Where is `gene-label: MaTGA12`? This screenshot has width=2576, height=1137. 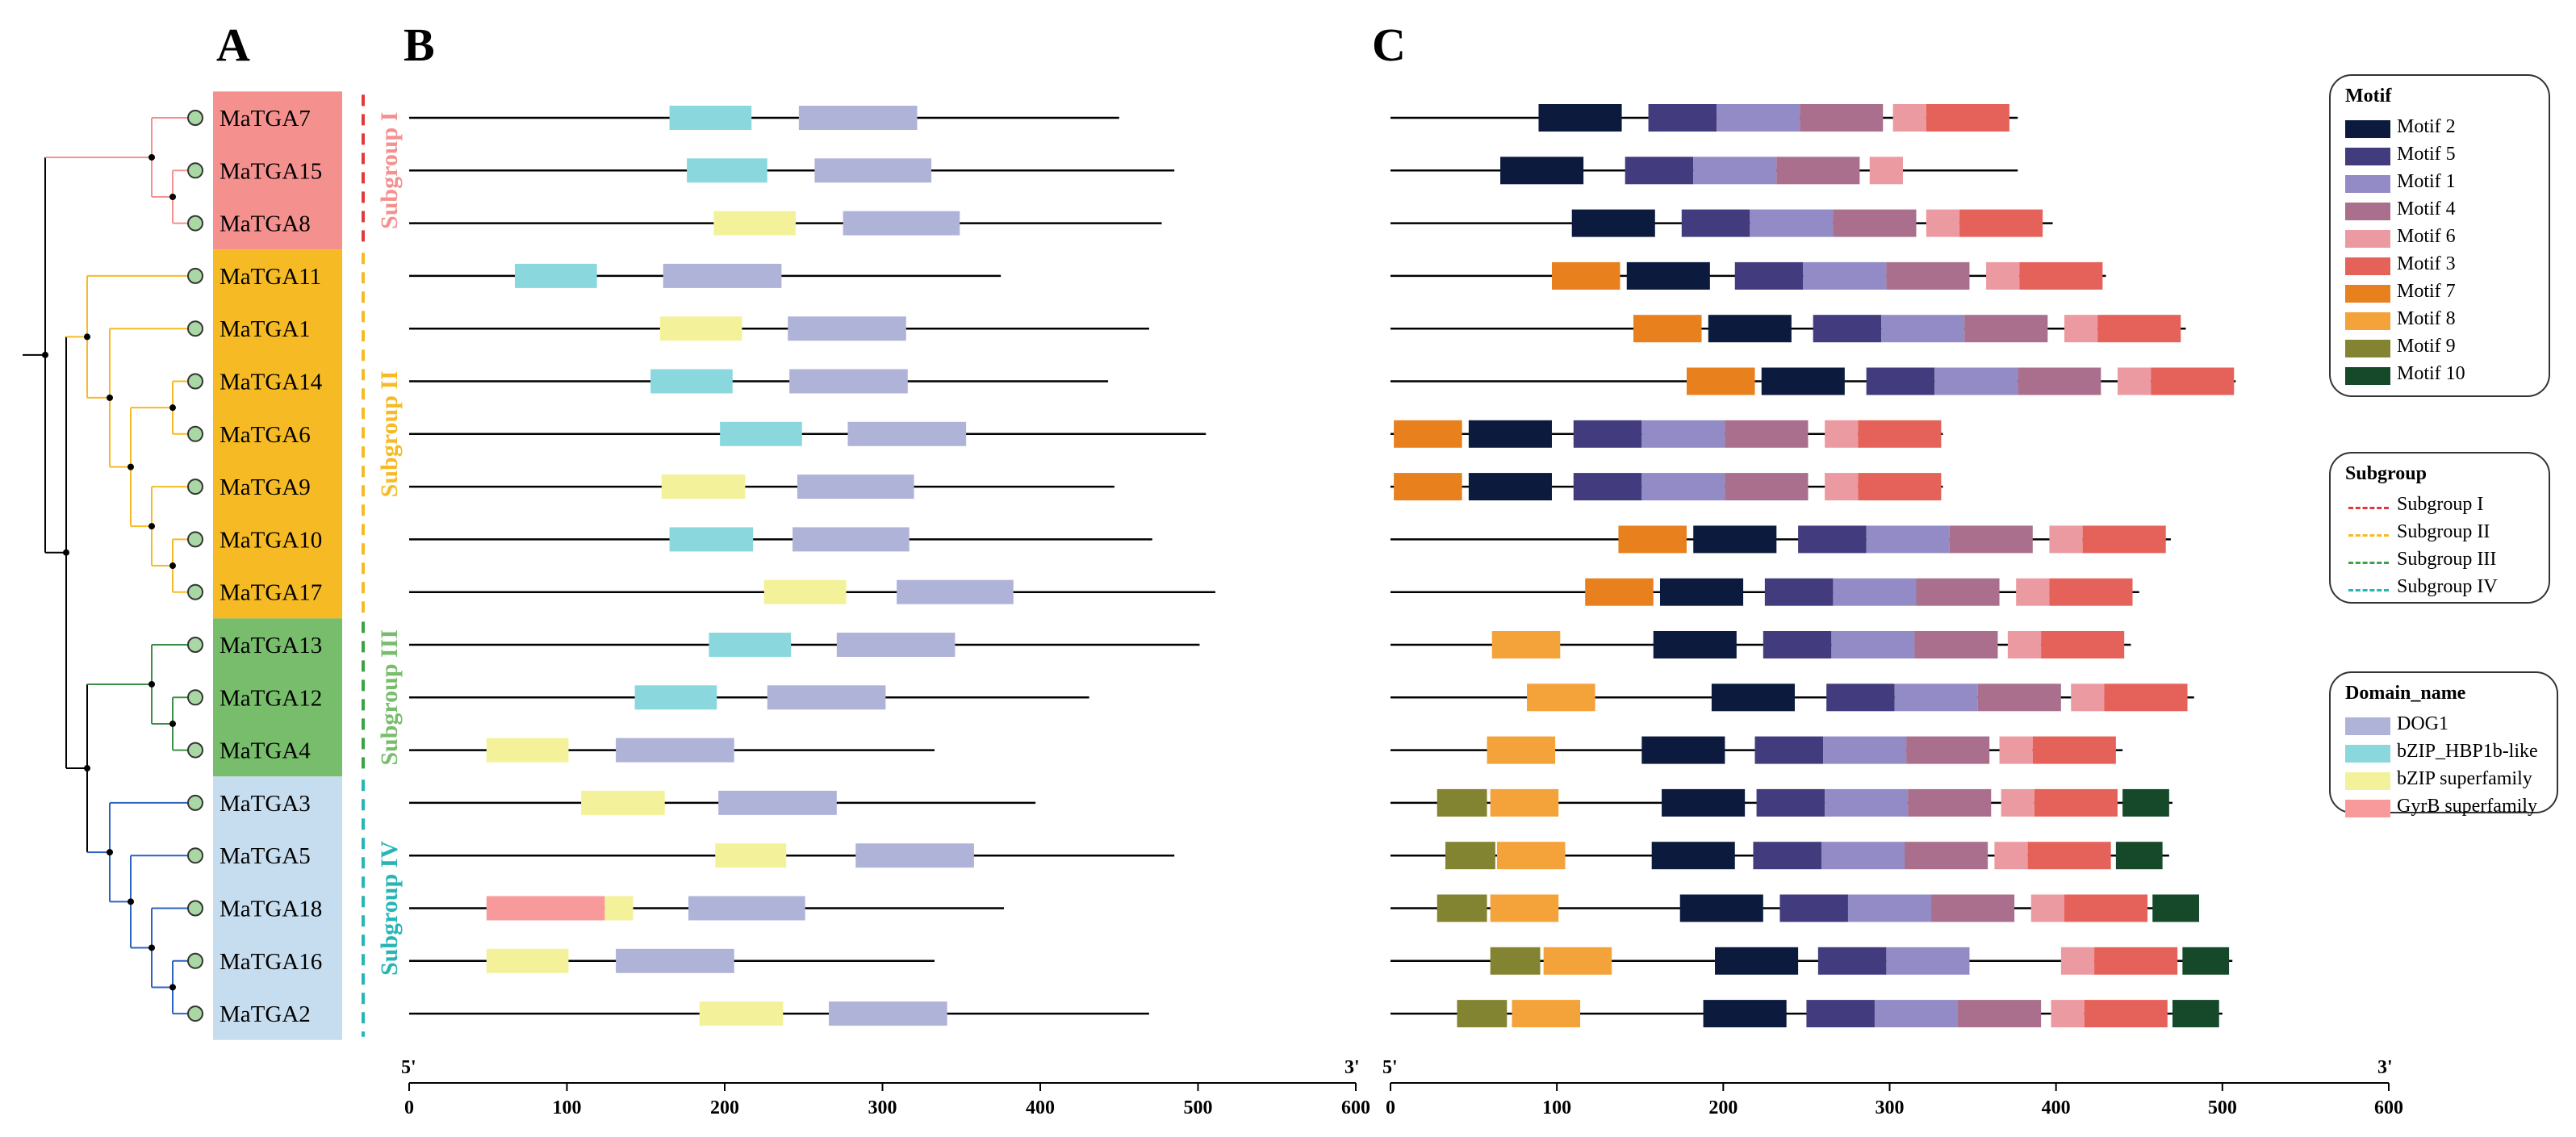
gene-label: MaTGA12 is located at coordinates (271, 698).